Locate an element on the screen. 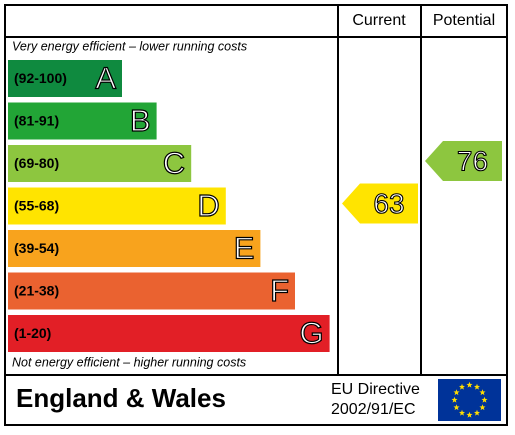 Image resolution: width=515 pixels, height=435 pixels. band-letter: F is located at coordinates (279, 290).